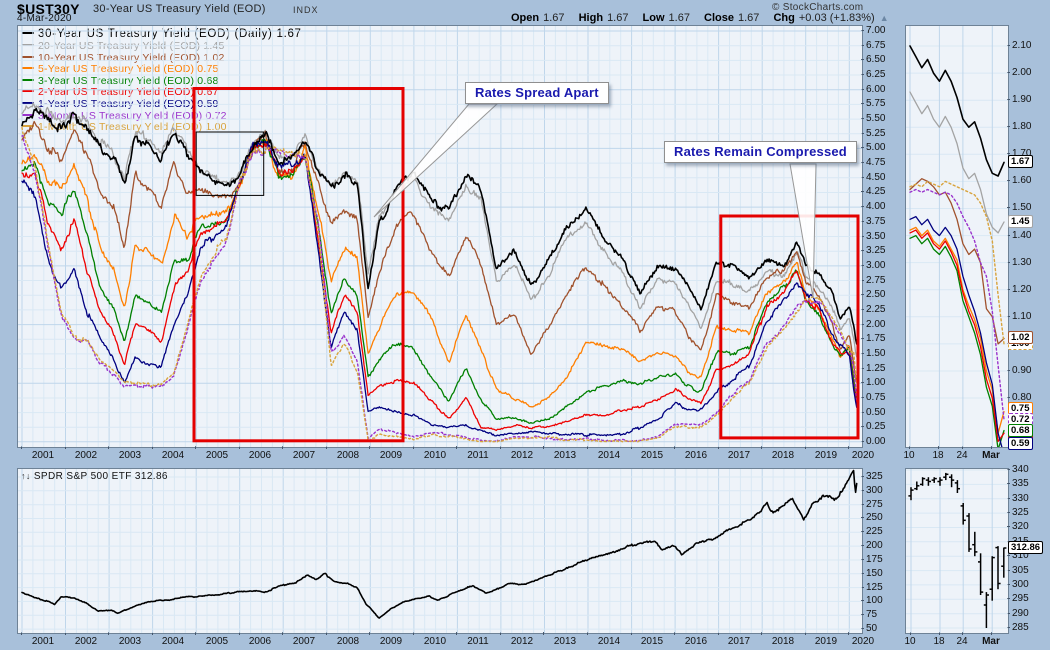 This screenshot has height=650, width=1050. Describe the element at coordinates (962, 455) in the screenshot. I see `x-axis-tick-label: 24` at that location.